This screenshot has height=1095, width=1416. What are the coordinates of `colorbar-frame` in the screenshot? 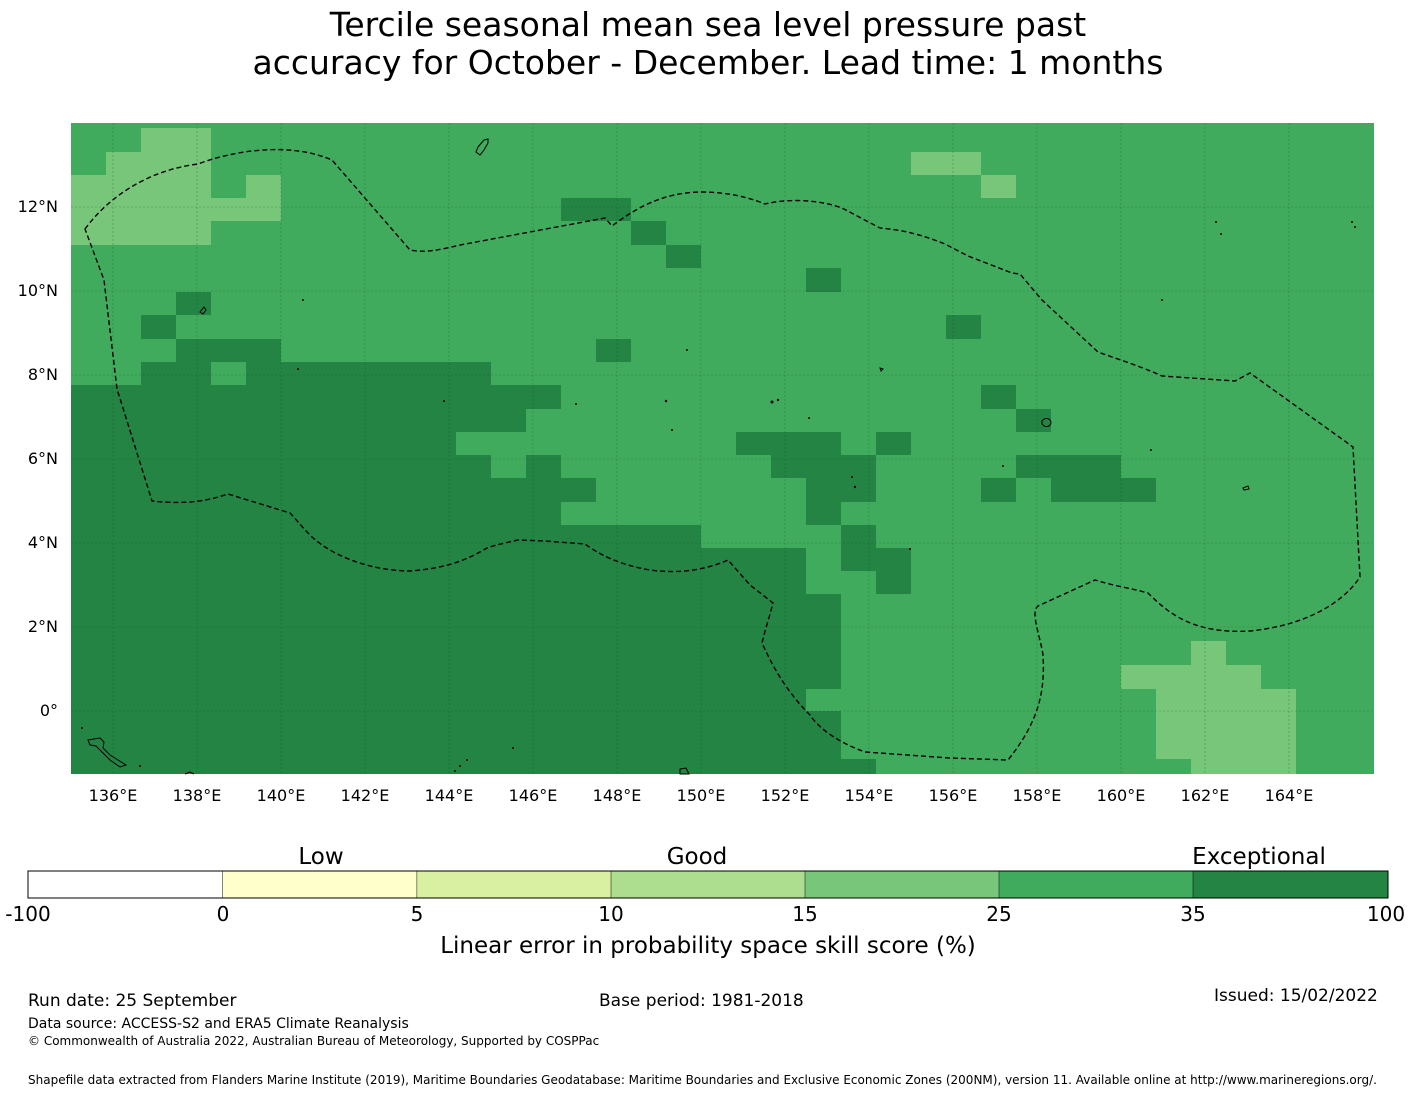 It's located at (708, 884).